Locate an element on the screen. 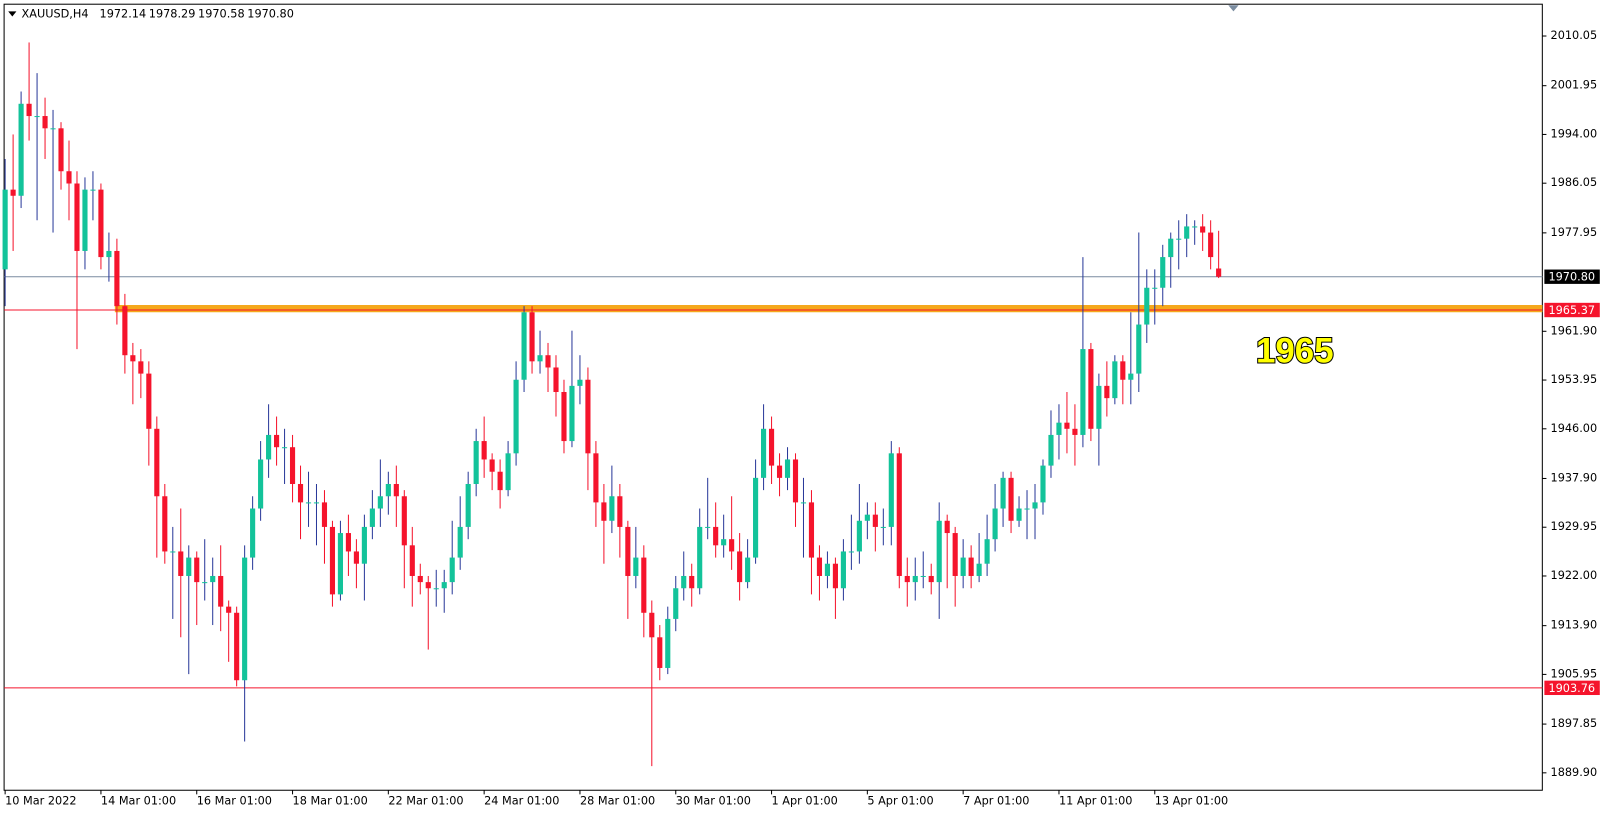 This screenshot has width=1608, height=816. header-value: 1970.58 is located at coordinates (221, 13).